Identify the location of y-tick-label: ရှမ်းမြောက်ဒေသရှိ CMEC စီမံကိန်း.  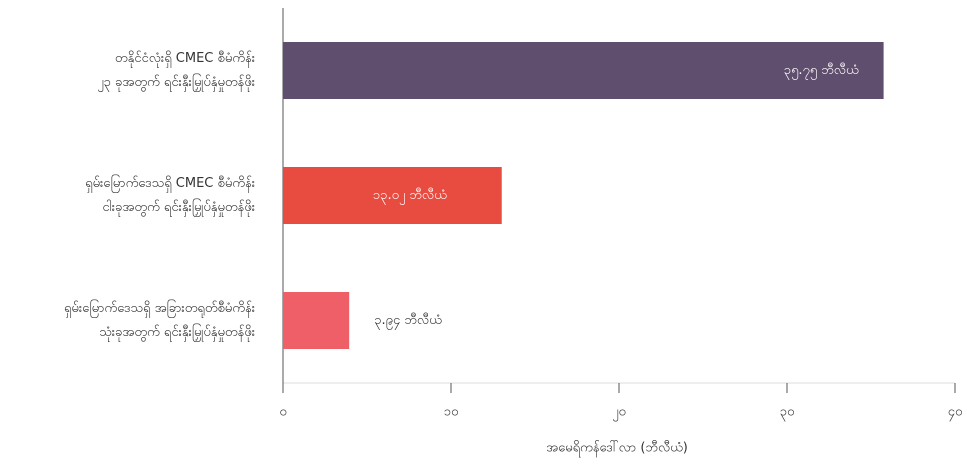
(170, 183).